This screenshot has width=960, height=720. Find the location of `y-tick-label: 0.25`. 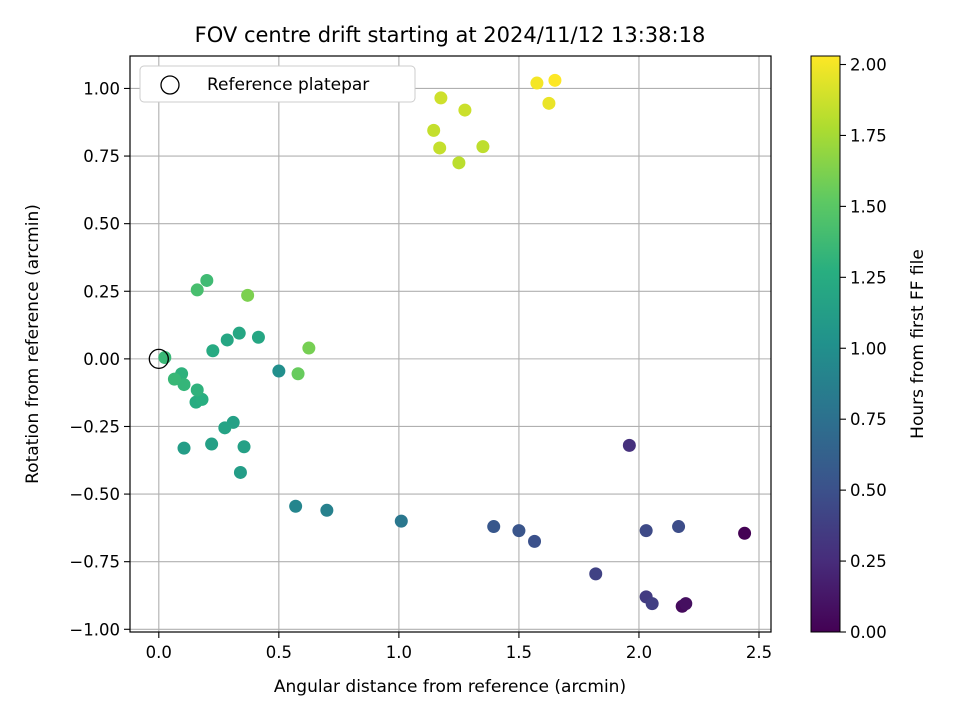

y-tick-label: 0.25 is located at coordinates (101, 291).